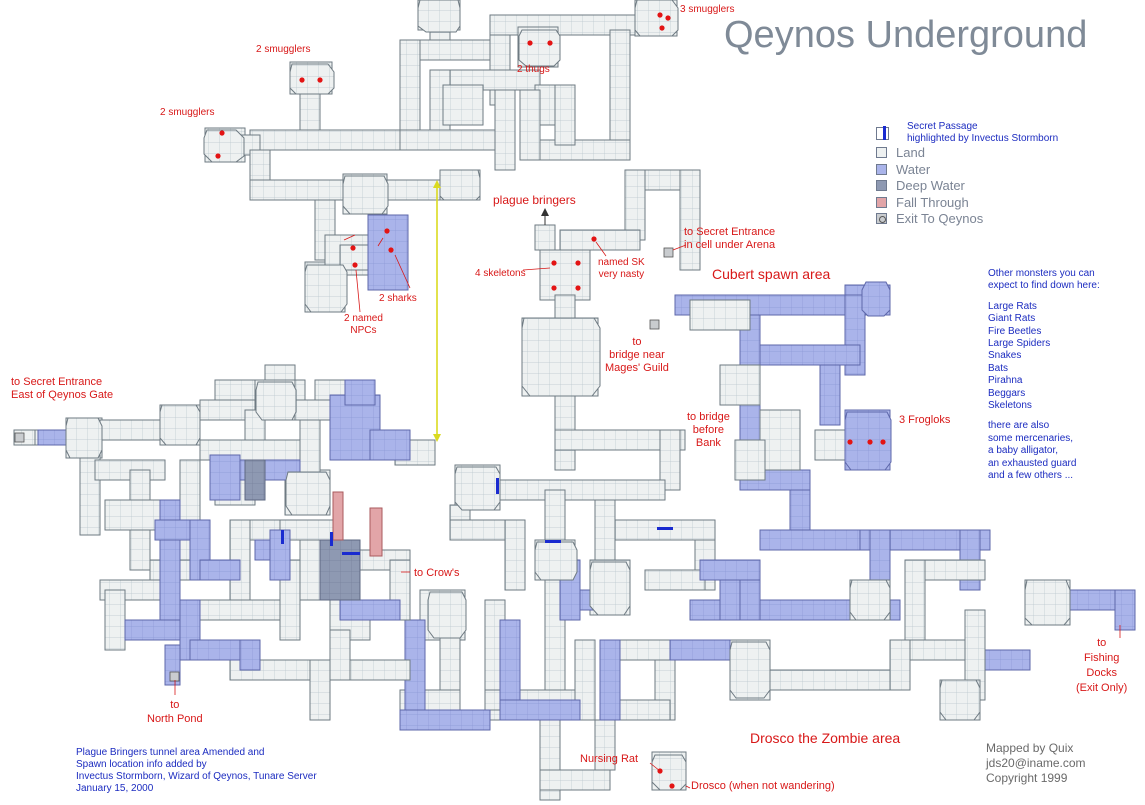 Image resolution: width=1145 pixels, height=805 pixels. What do you see at coordinates (1015, 331) in the screenshot?
I see `monster-item: Fire Beetles` at bounding box center [1015, 331].